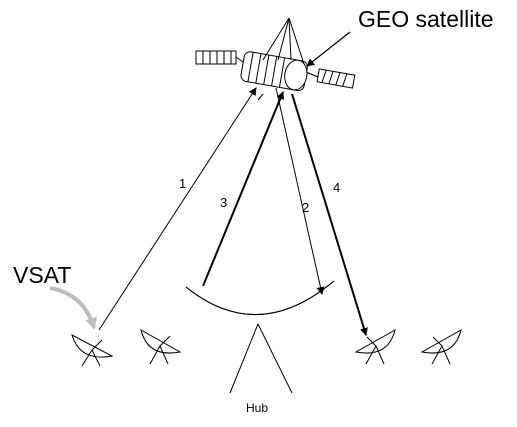 The width and height of the screenshot is (517, 427). What do you see at coordinates (260, 337) in the screenshot?
I see `hub-dish-icon` at bounding box center [260, 337].